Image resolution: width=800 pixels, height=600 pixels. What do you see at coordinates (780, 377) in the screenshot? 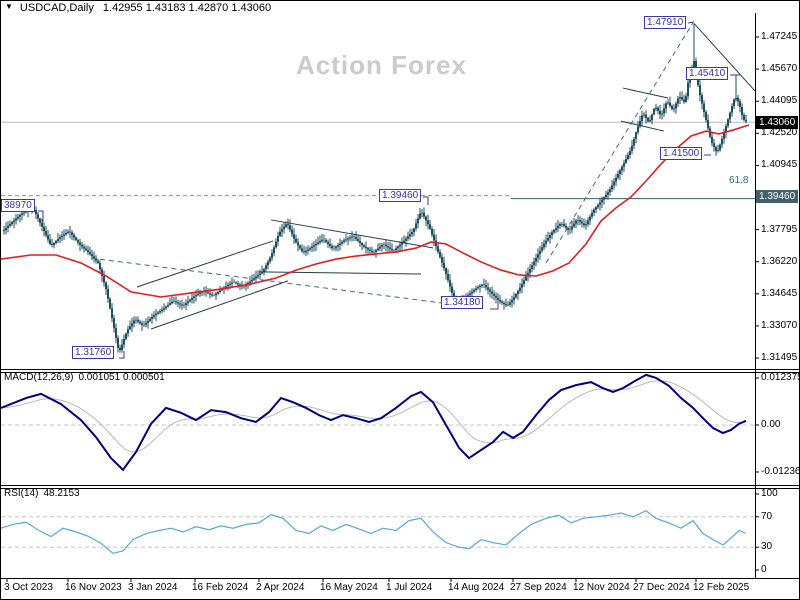
I see `macd-axis-label: 0.012375` at bounding box center [780, 377].